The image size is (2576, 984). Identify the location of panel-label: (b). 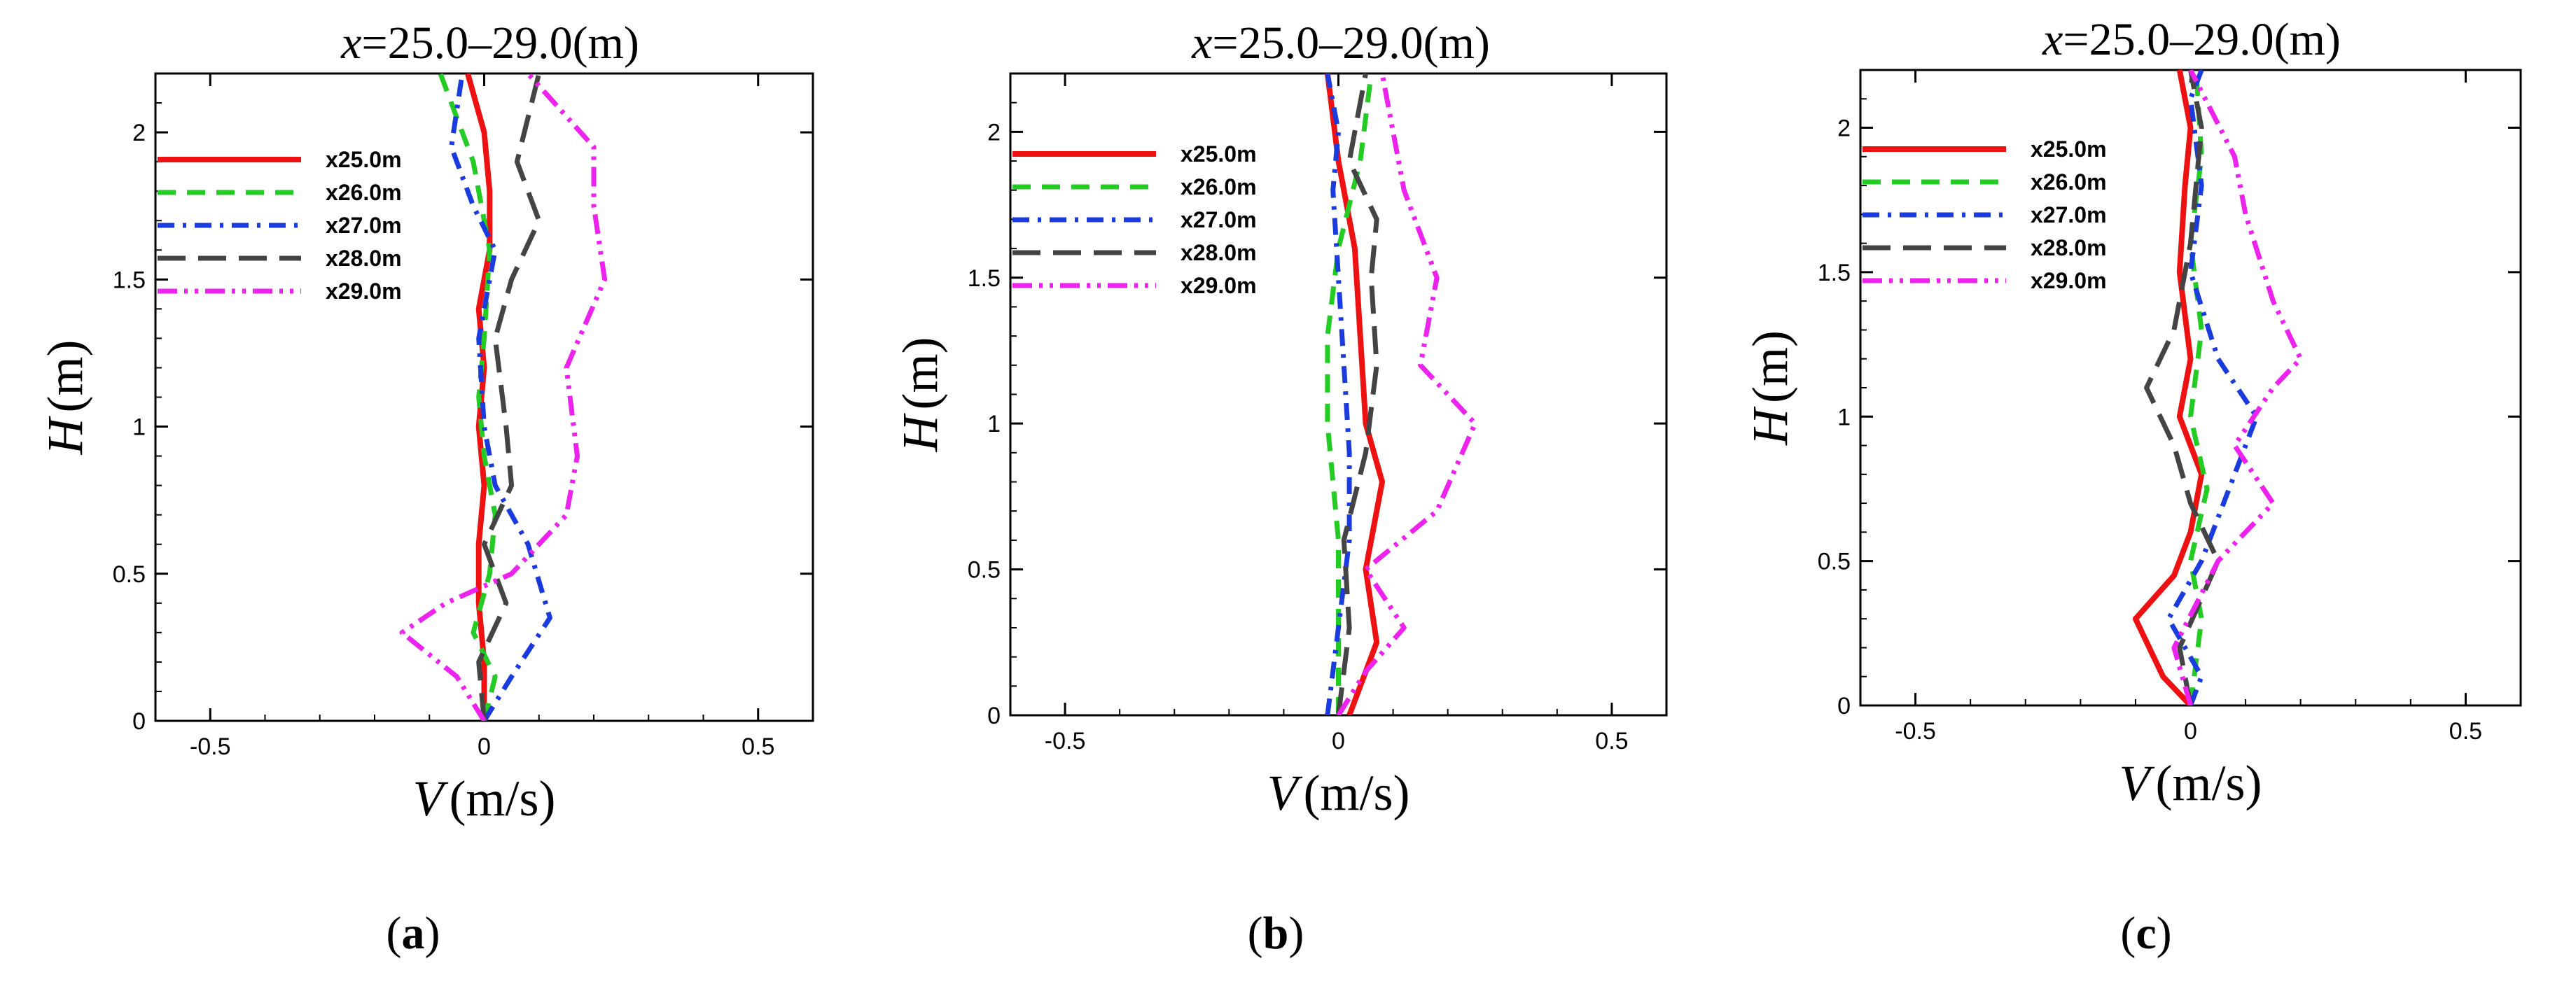
(1276, 934).